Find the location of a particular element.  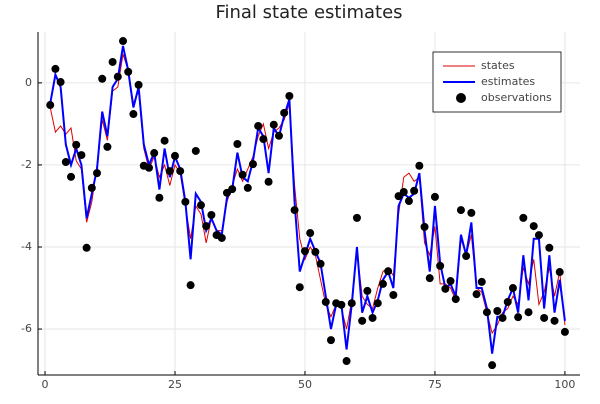

legend-marker is located at coordinates (461, 98).